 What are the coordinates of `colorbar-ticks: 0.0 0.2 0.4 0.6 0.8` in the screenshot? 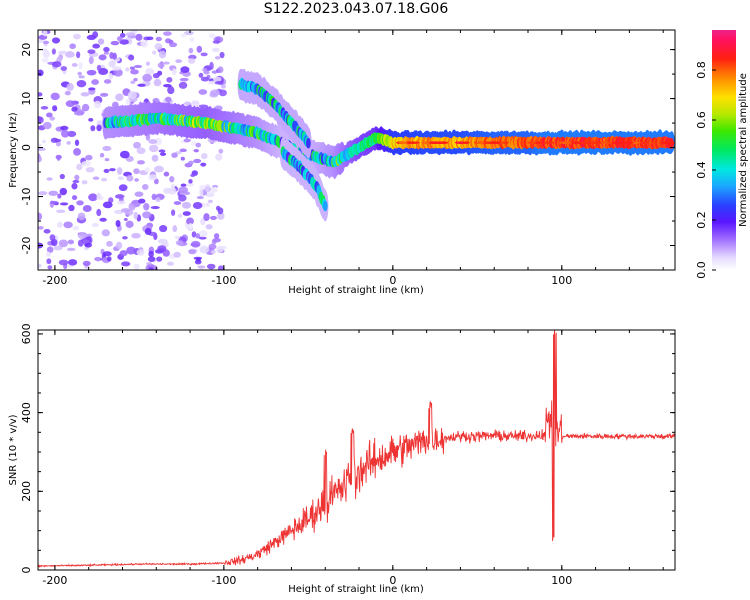 It's located at (705, 170).